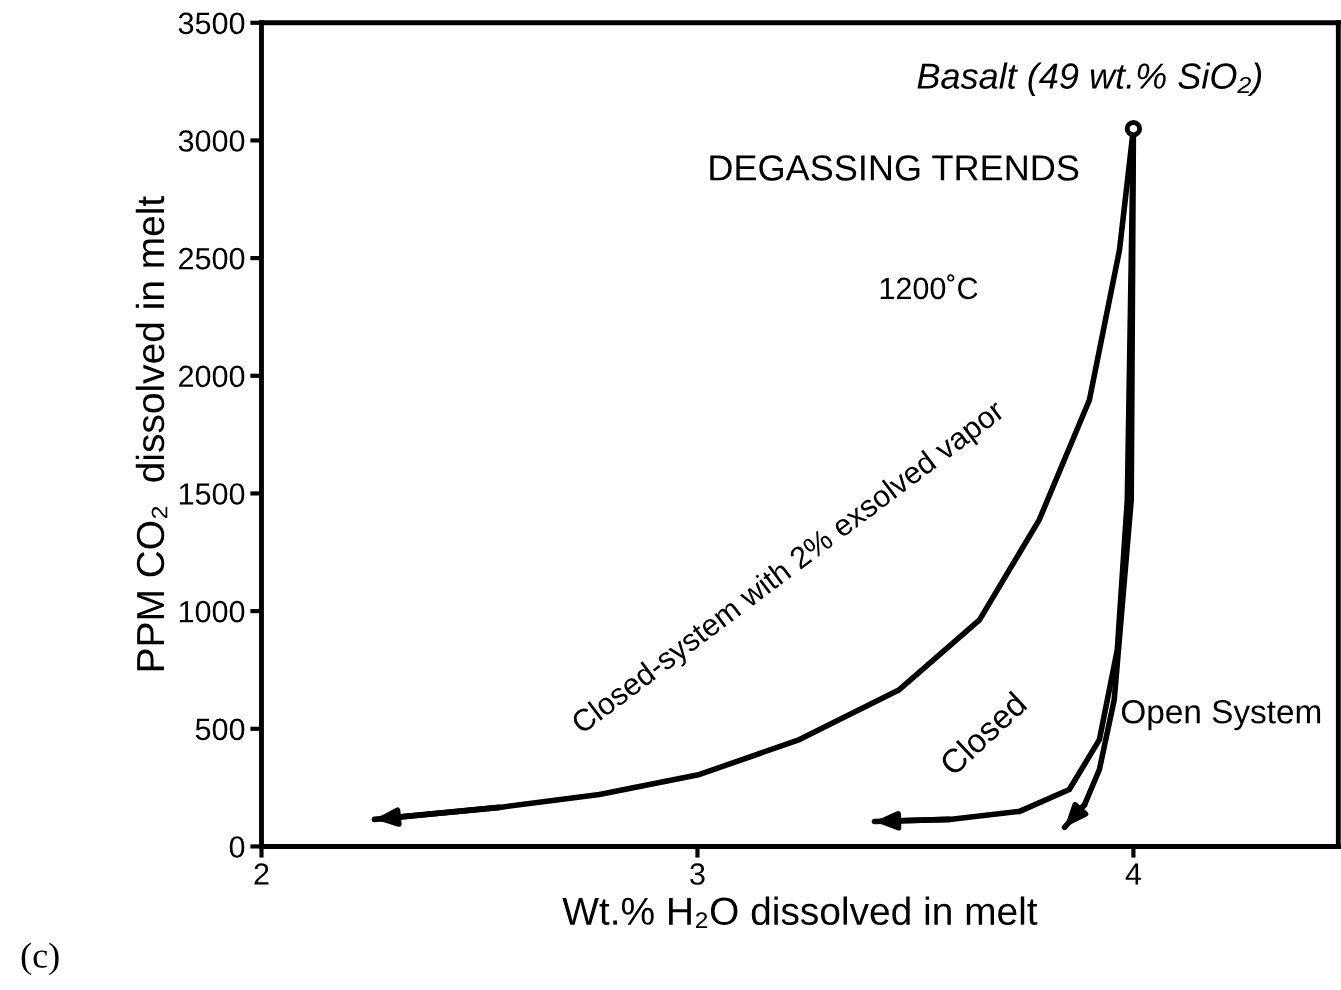 This screenshot has width=1341, height=990. What do you see at coordinates (212, 494) in the screenshot?
I see `y-tick-label: 1500` at bounding box center [212, 494].